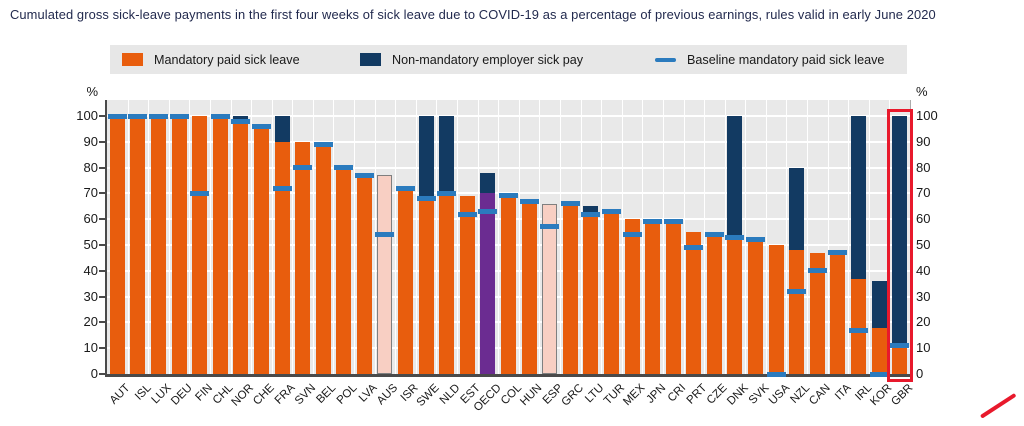  I want to click on bar-mandatory-PRT, so click(694, 303).